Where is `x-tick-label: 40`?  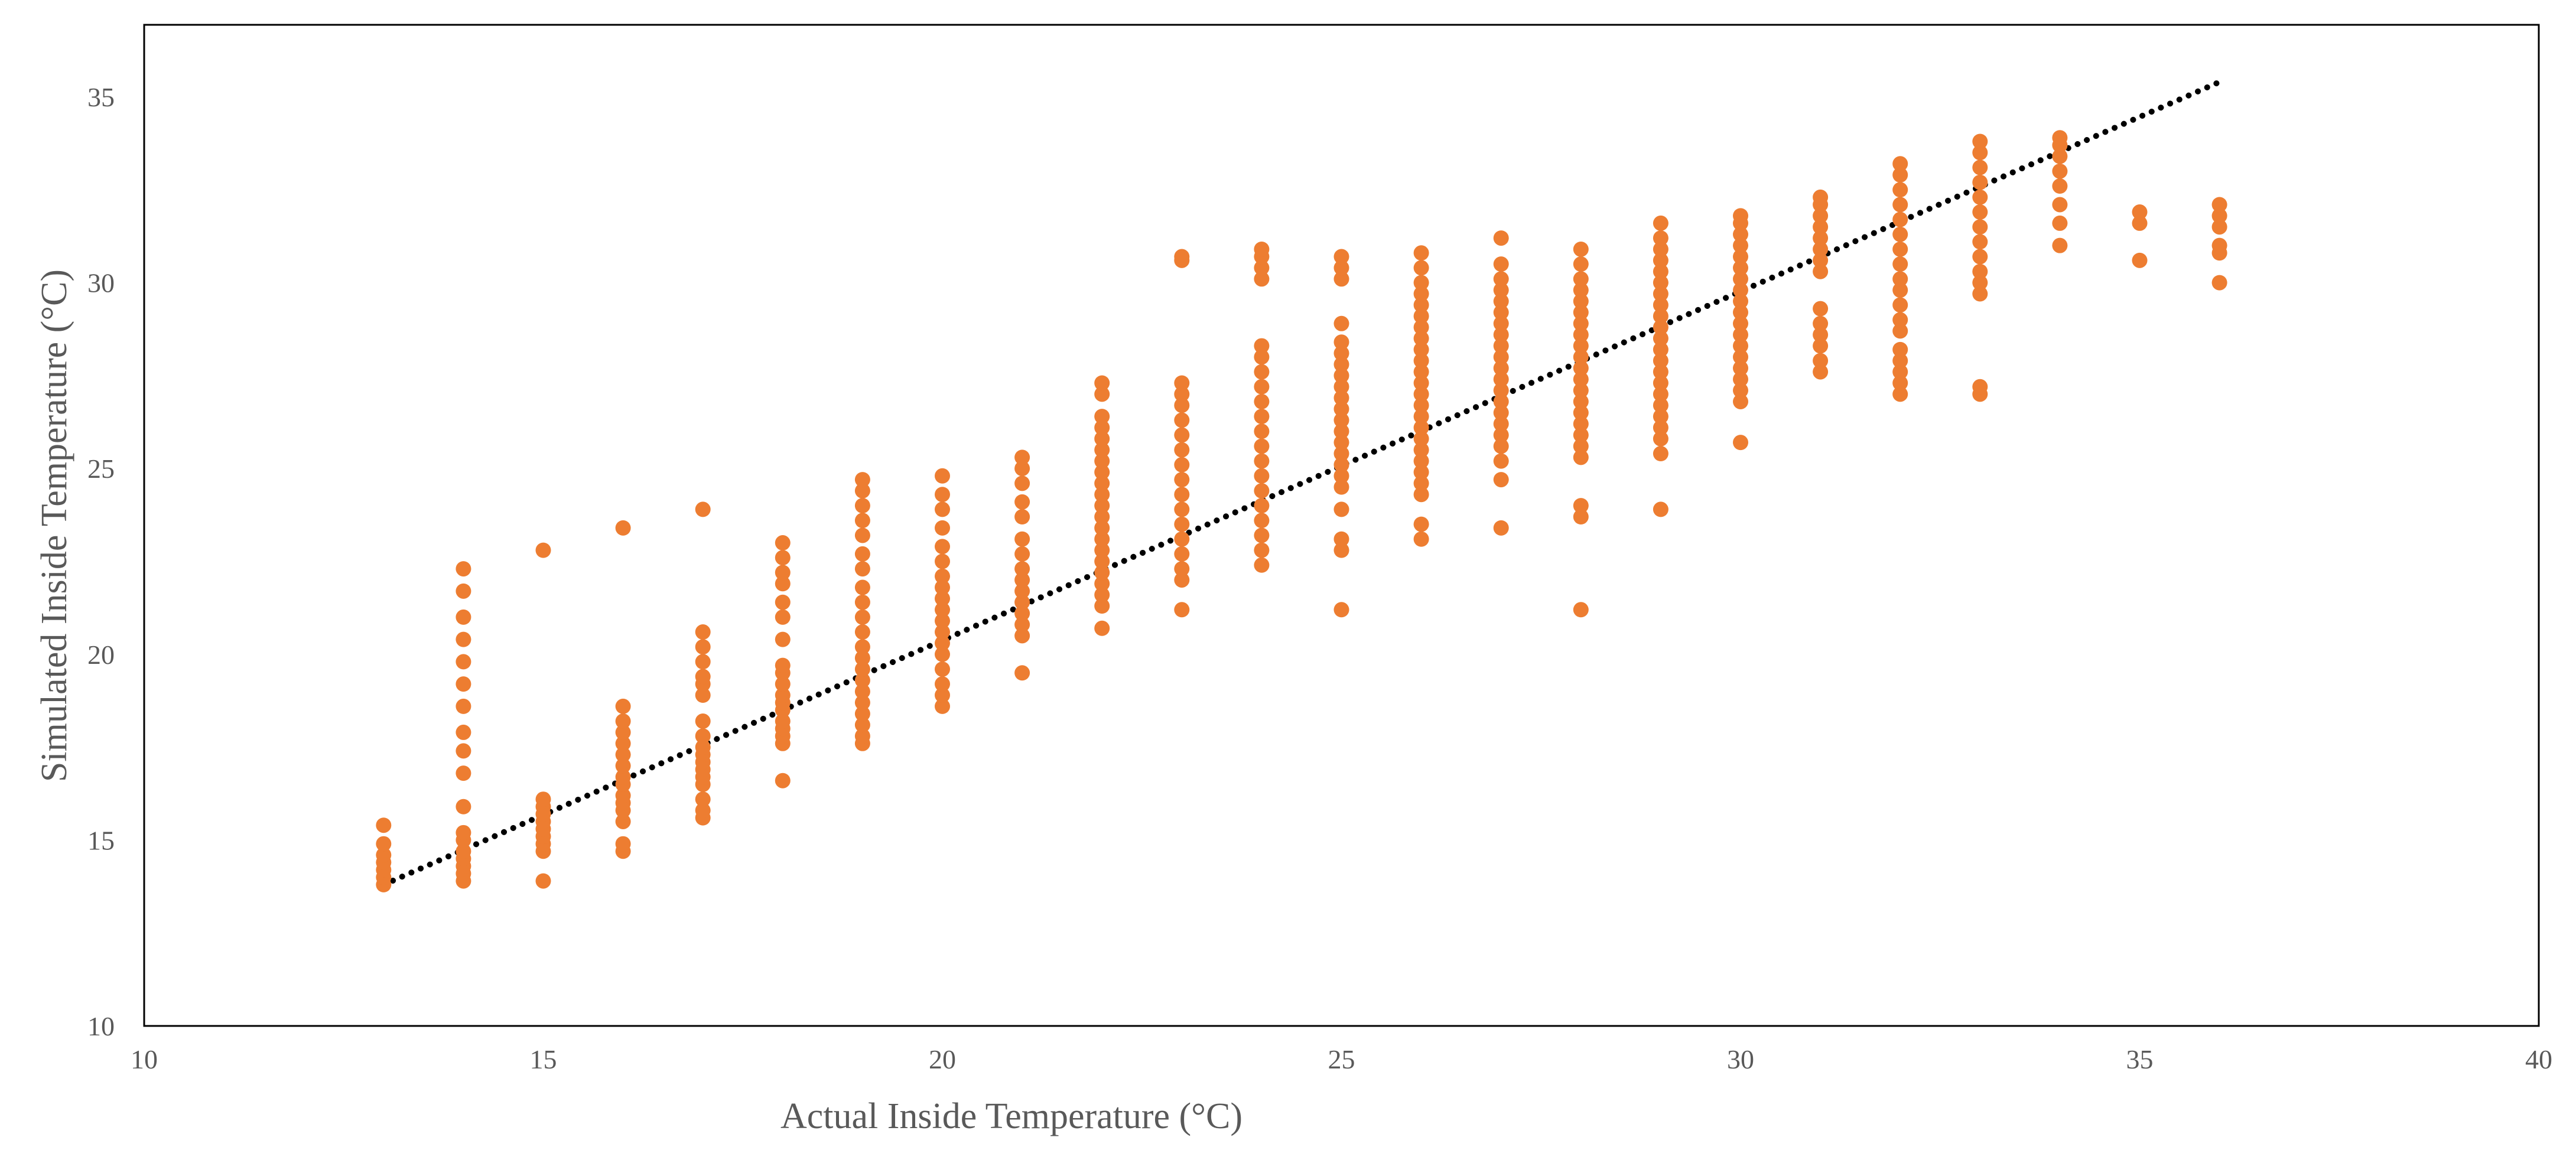 x-tick-label: 40 is located at coordinates (2539, 1059).